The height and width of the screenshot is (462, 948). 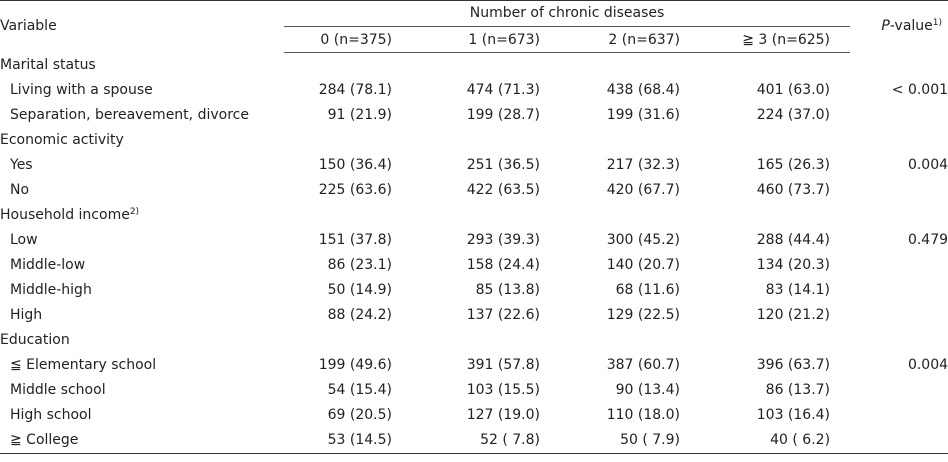 I want to click on value-cell: 420 (67.7), so click(x=643, y=190).